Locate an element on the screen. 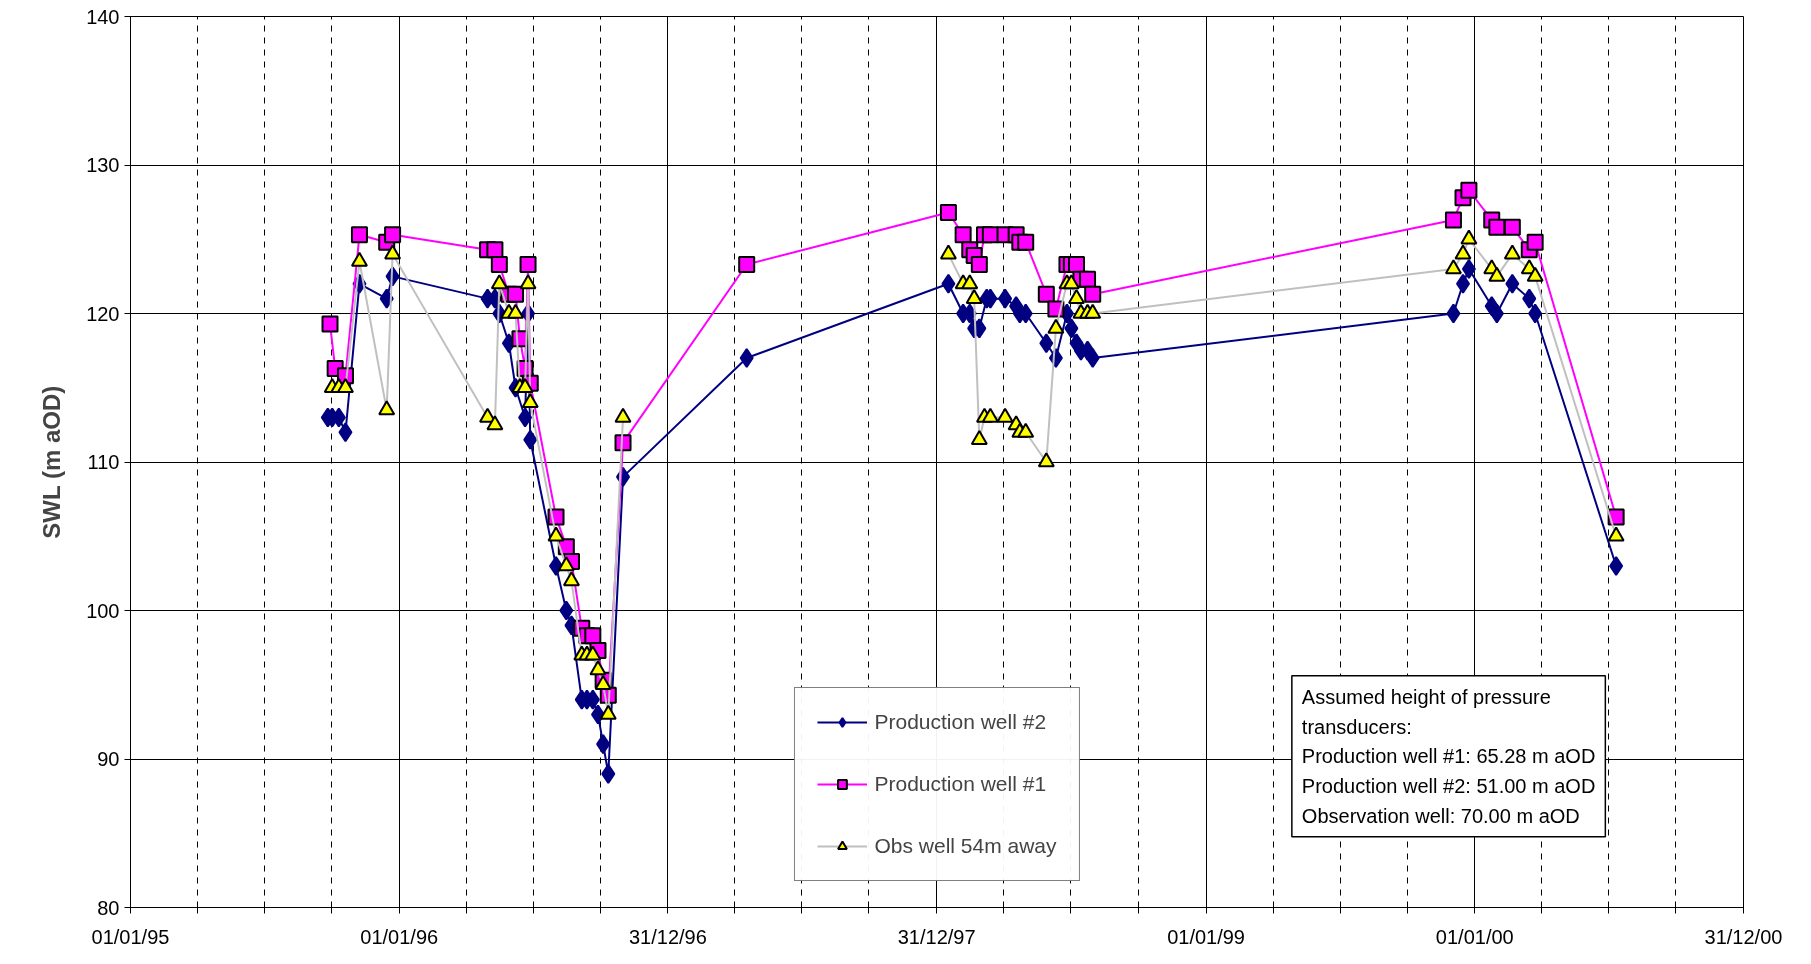 Image resolution: width=1811 pixels, height=964 pixels. x-tick-label: 01/01/95 is located at coordinates (130, 936).